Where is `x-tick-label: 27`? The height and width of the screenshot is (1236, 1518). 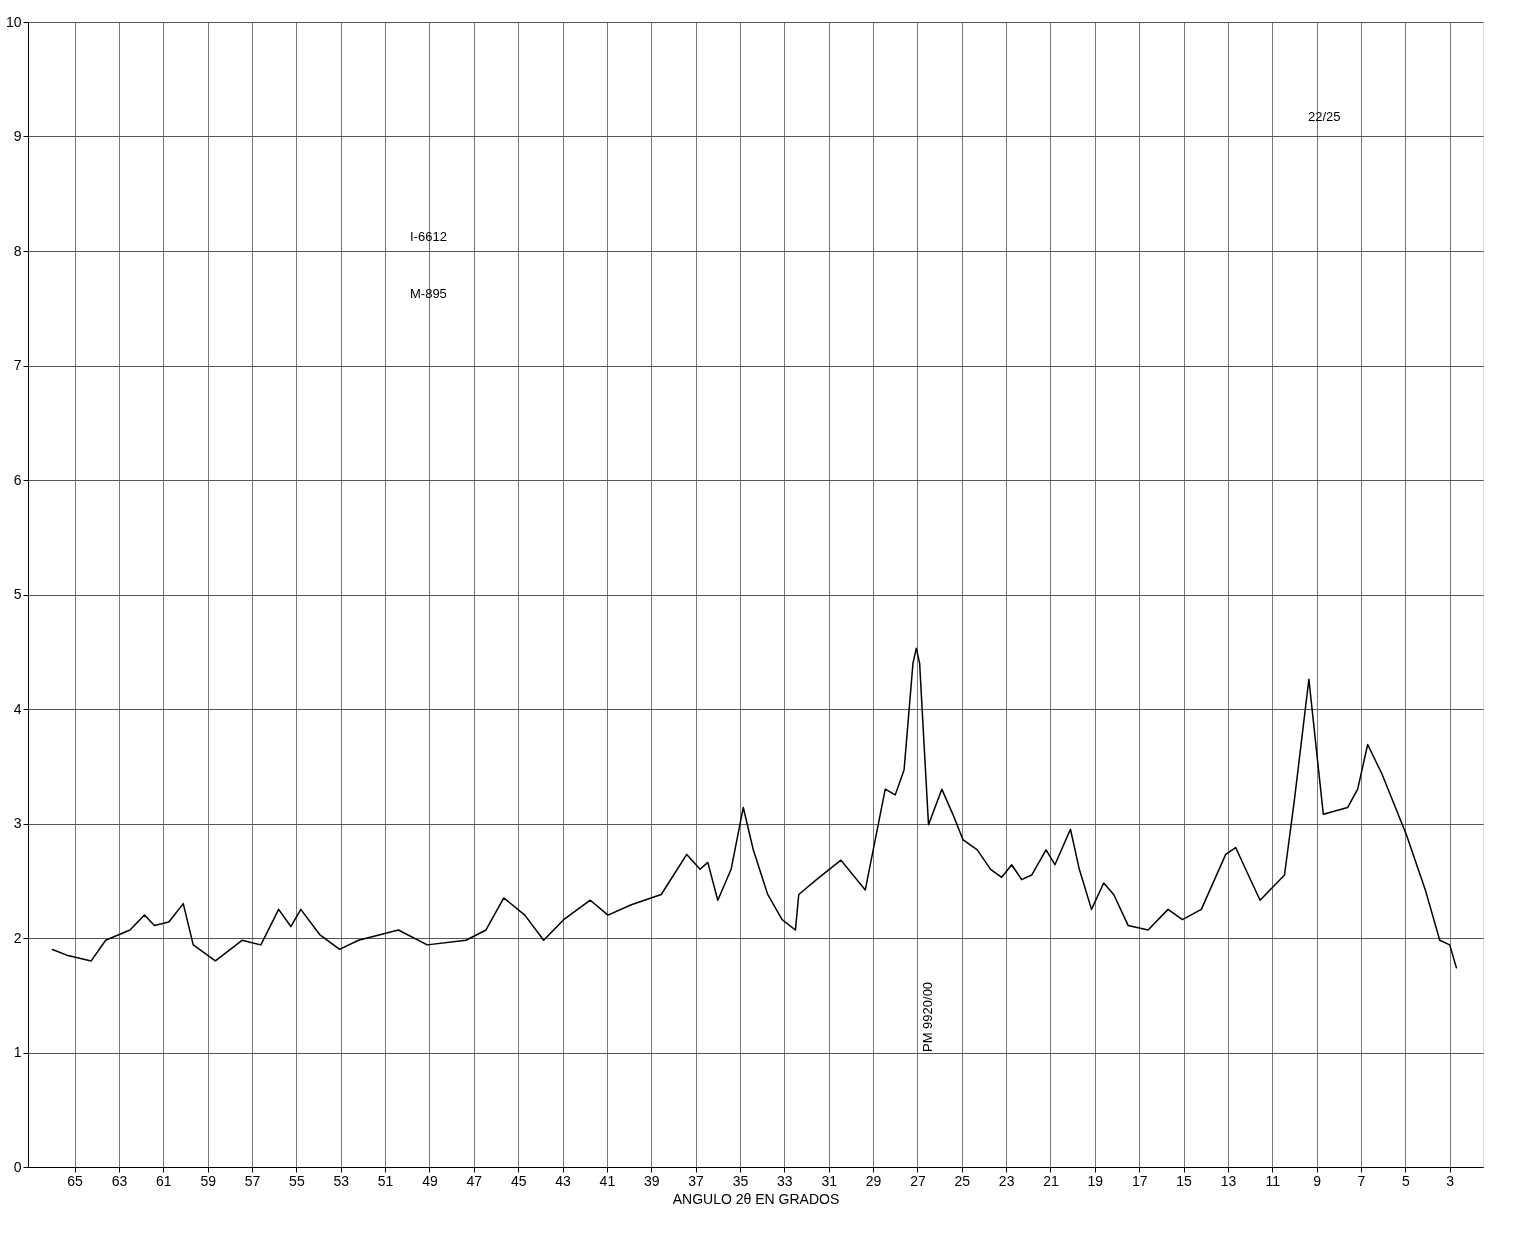
x-tick-label: 27 is located at coordinates (918, 1180).